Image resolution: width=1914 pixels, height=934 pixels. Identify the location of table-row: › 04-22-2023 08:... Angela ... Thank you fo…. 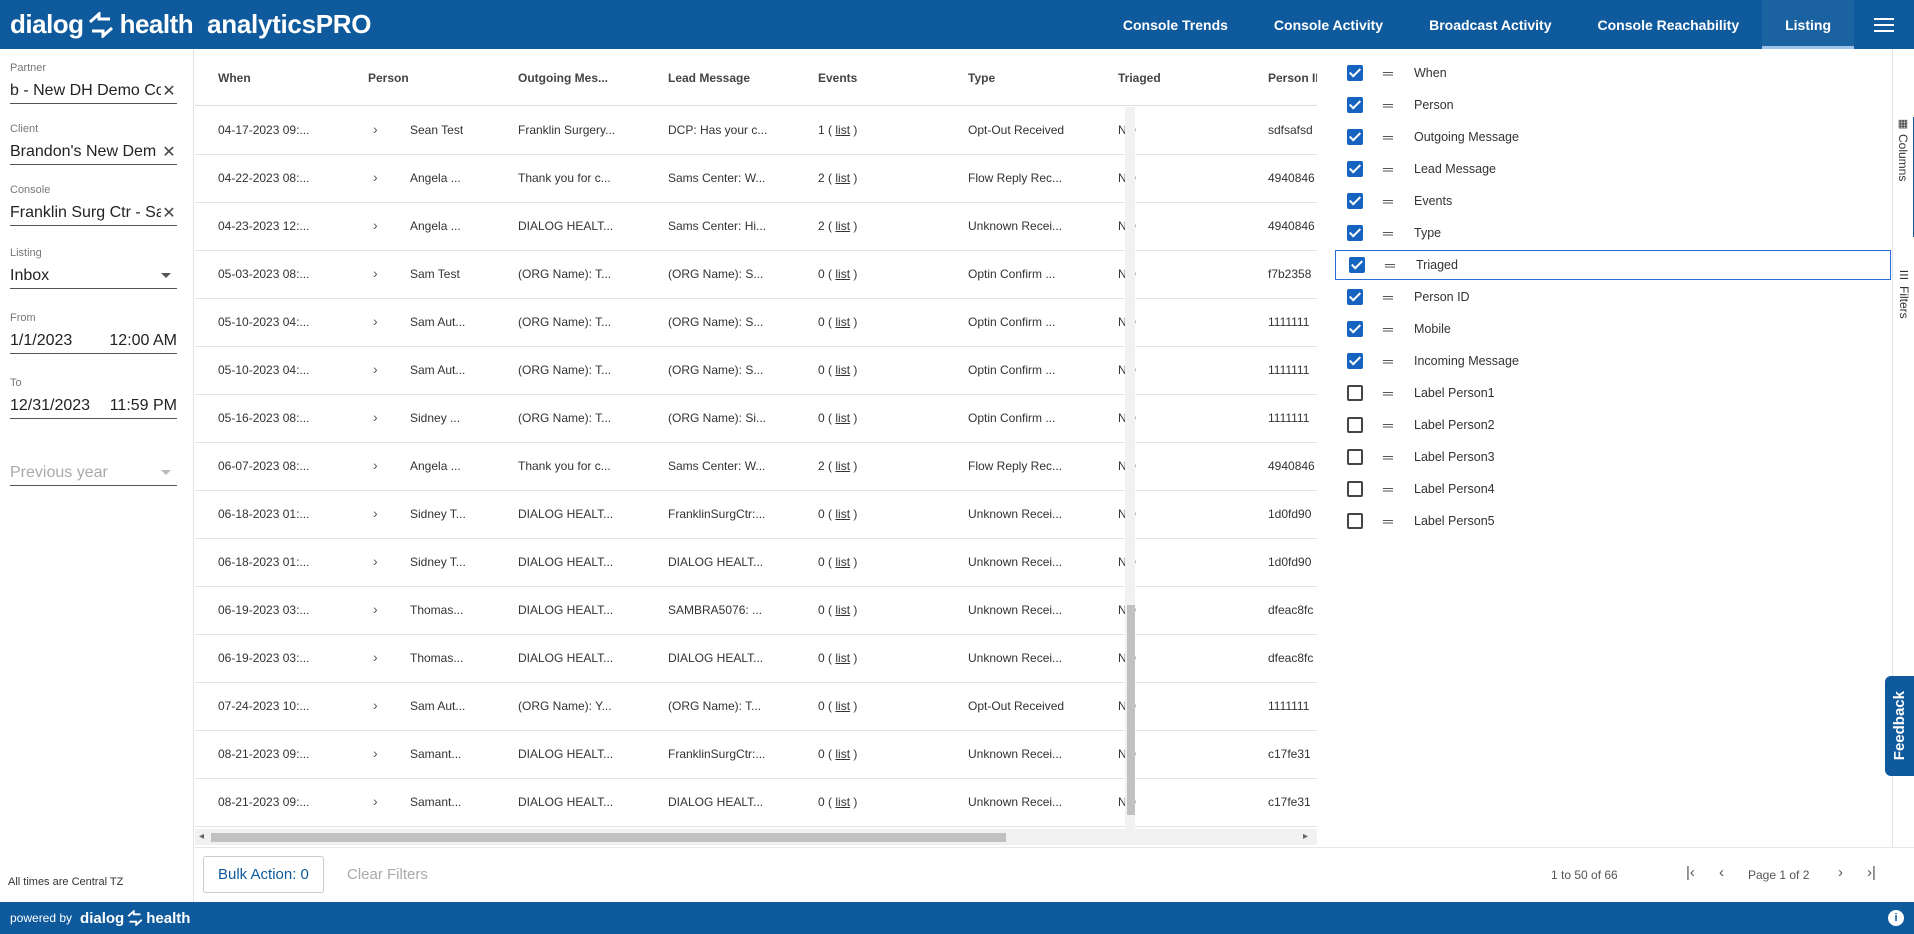
(756, 179).